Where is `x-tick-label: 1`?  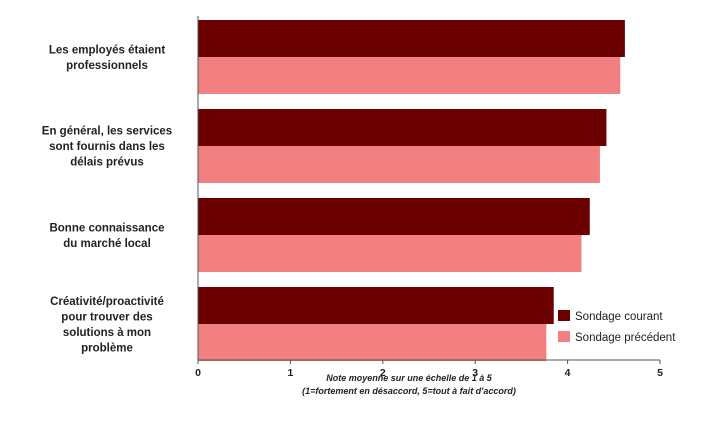 x-tick-label: 1 is located at coordinates (290, 373).